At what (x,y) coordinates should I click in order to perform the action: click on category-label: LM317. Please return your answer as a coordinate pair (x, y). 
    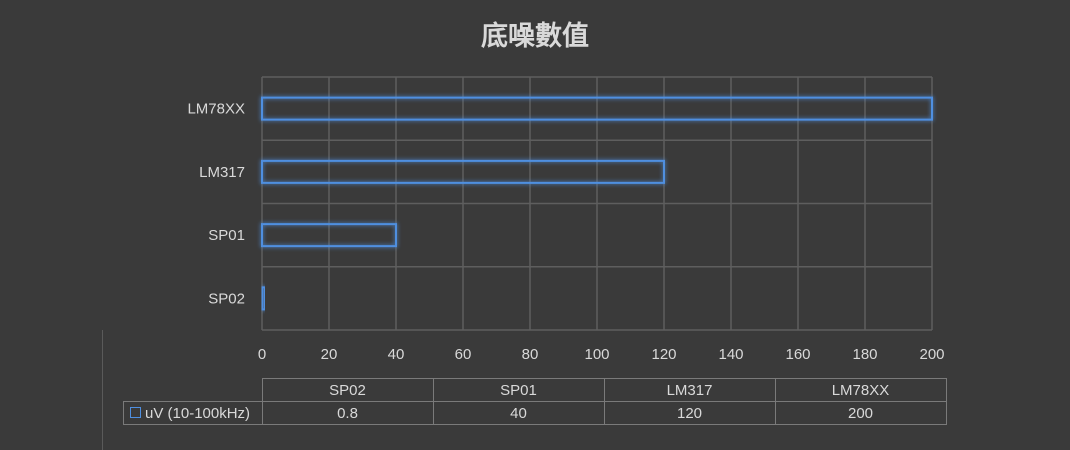
    Looking at the image, I should click on (222, 172).